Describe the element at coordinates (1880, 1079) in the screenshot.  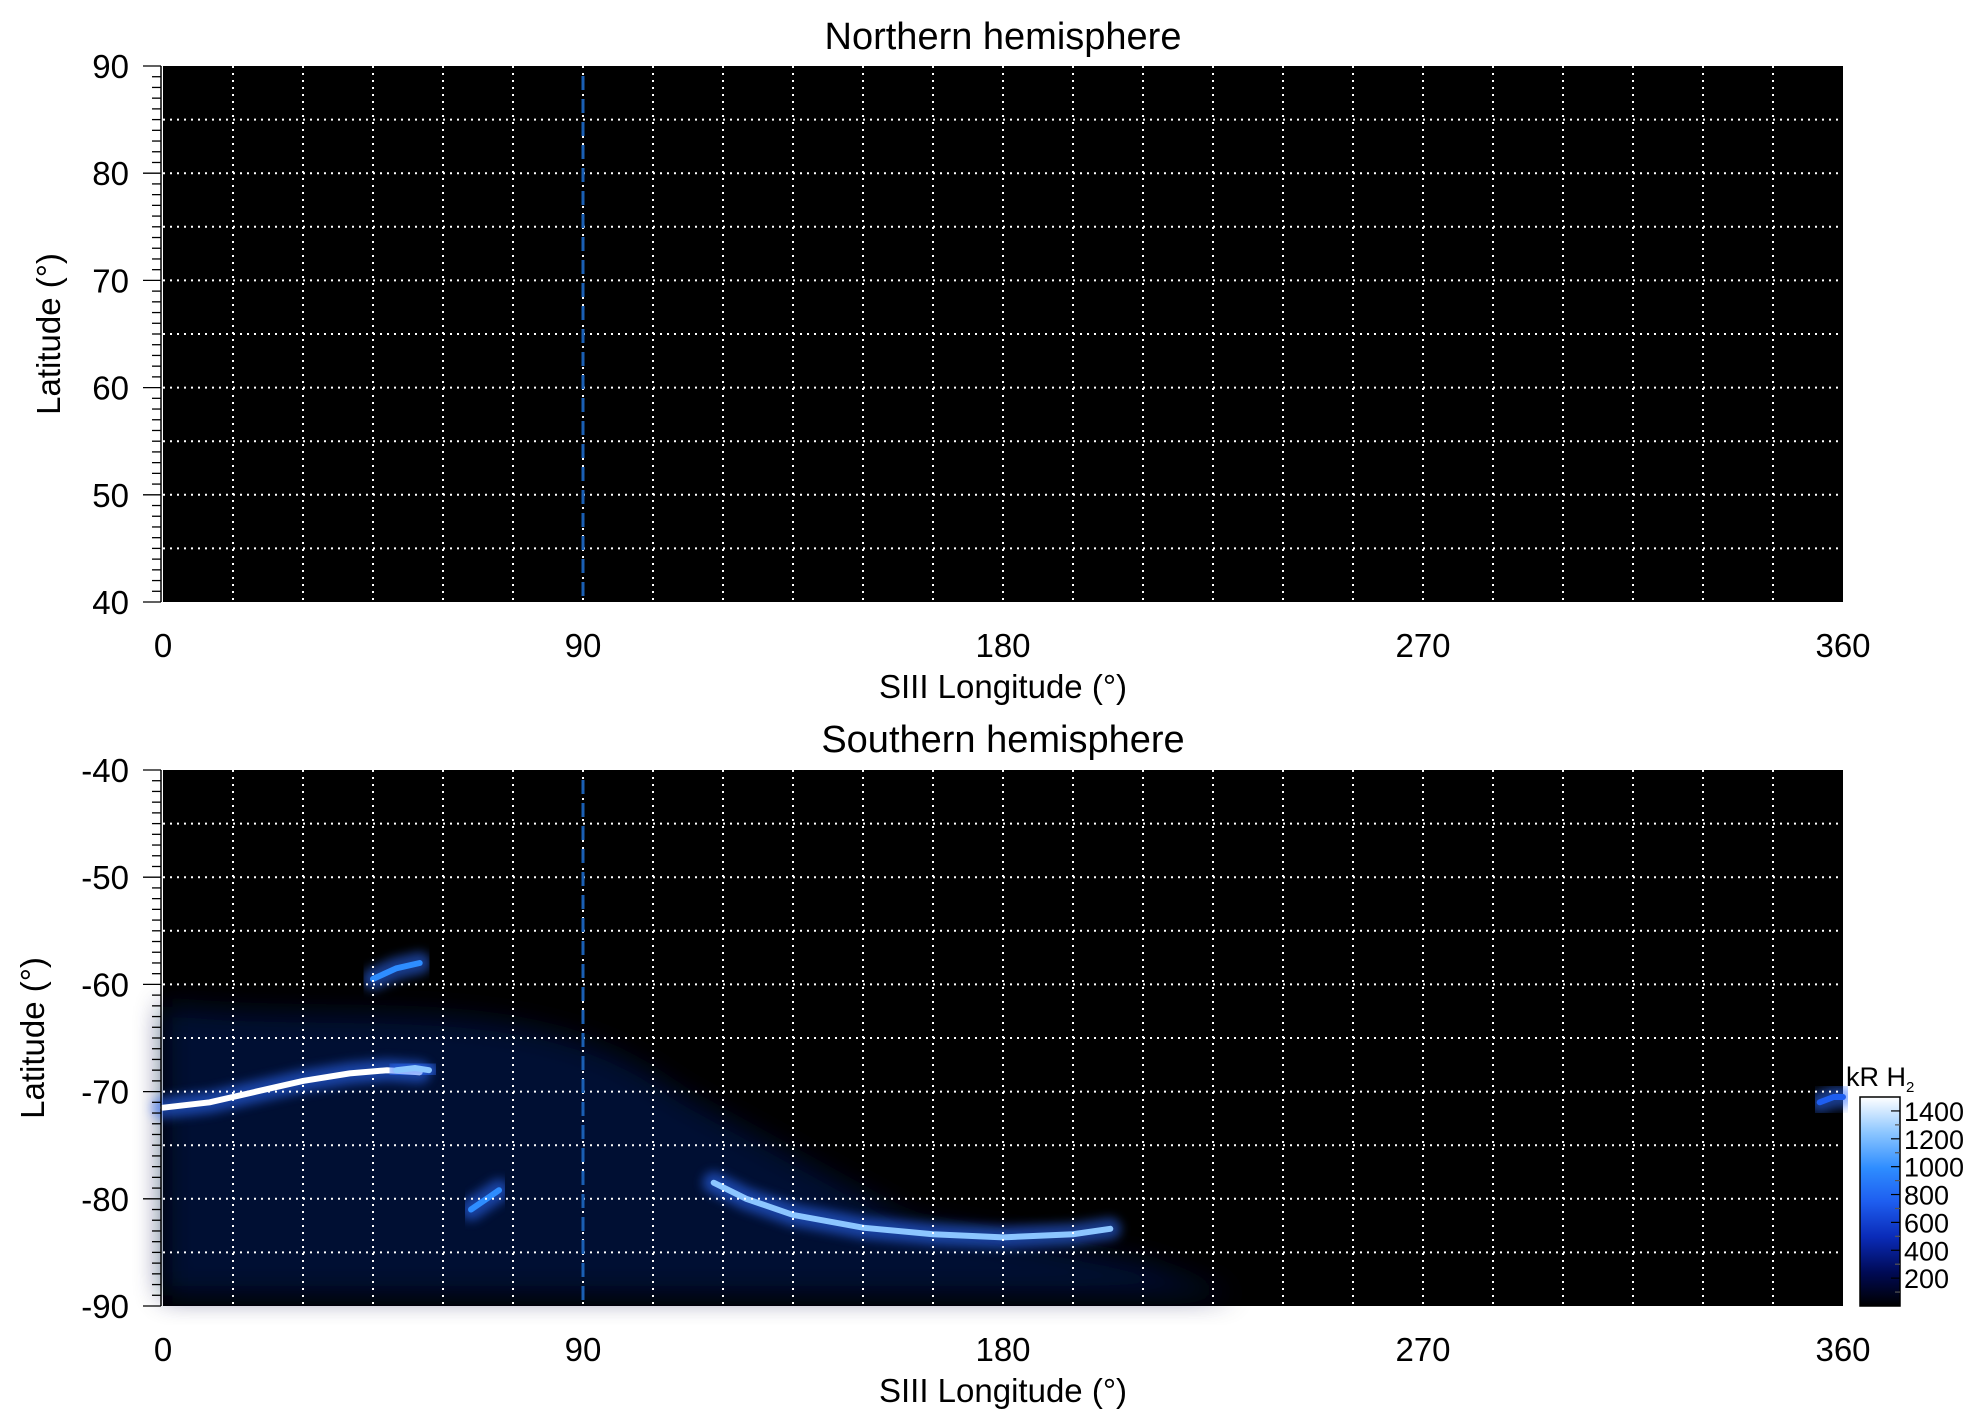
I see `colorbar-unit-label: kR H2` at that location.